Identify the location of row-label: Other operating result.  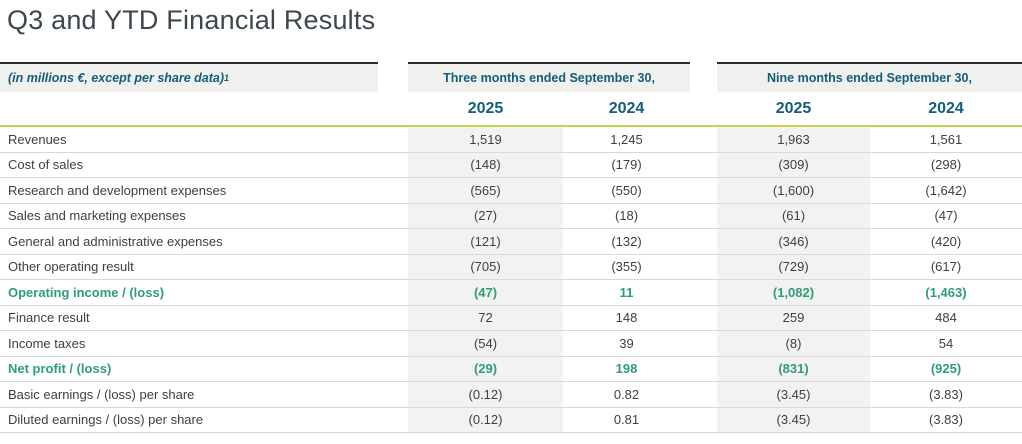
(71, 267).